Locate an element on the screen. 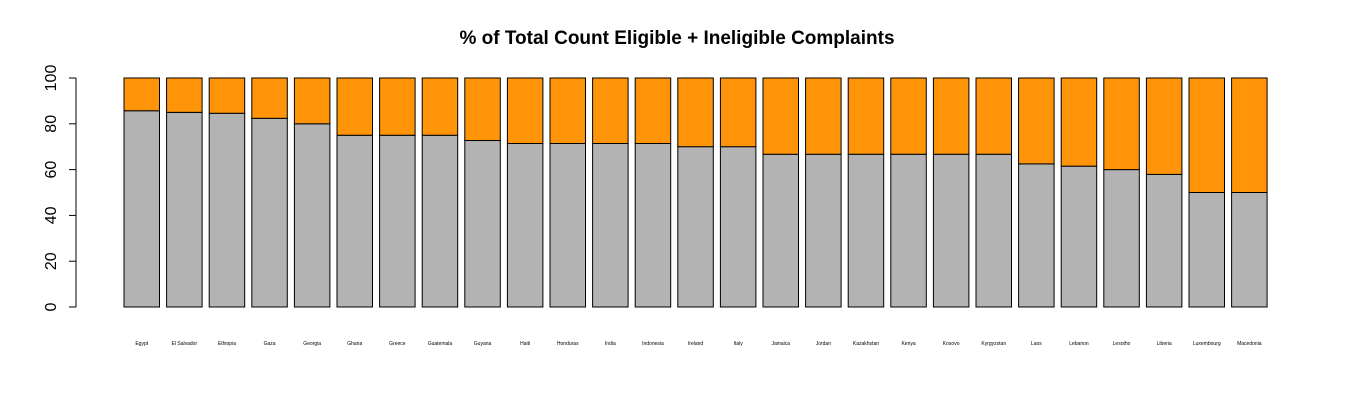 This screenshot has width=1354, height=408. category-label: Ghana is located at coordinates (354, 344).